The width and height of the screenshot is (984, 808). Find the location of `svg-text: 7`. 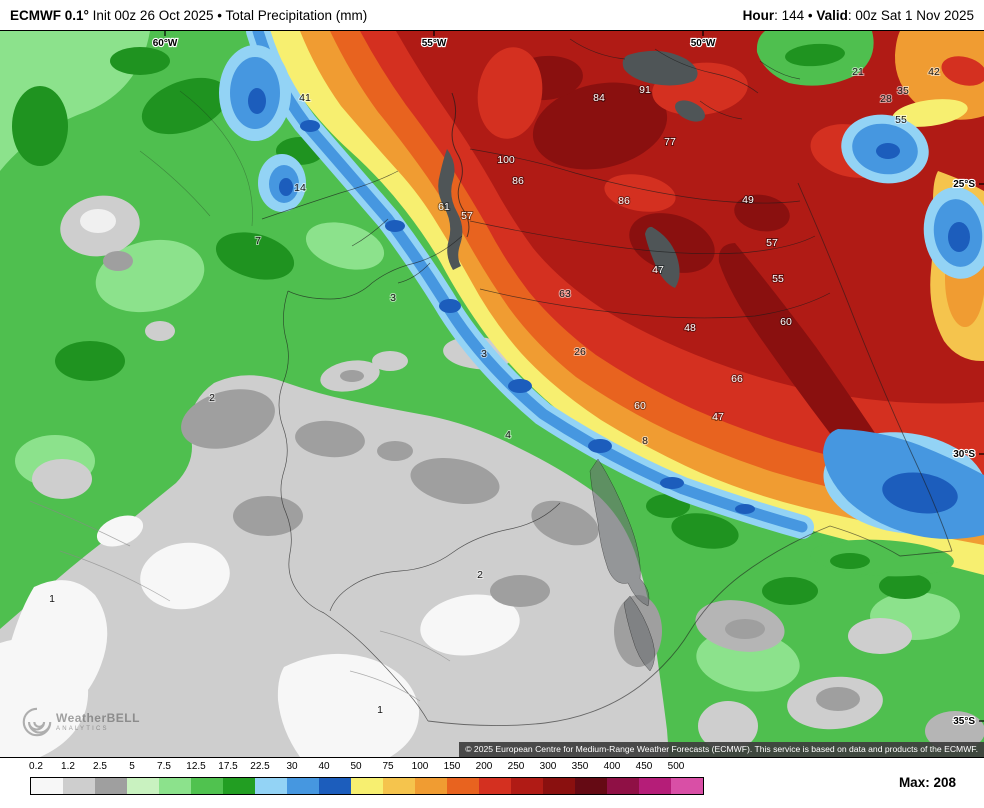

svg-text: 7 is located at coordinates (258, 241).